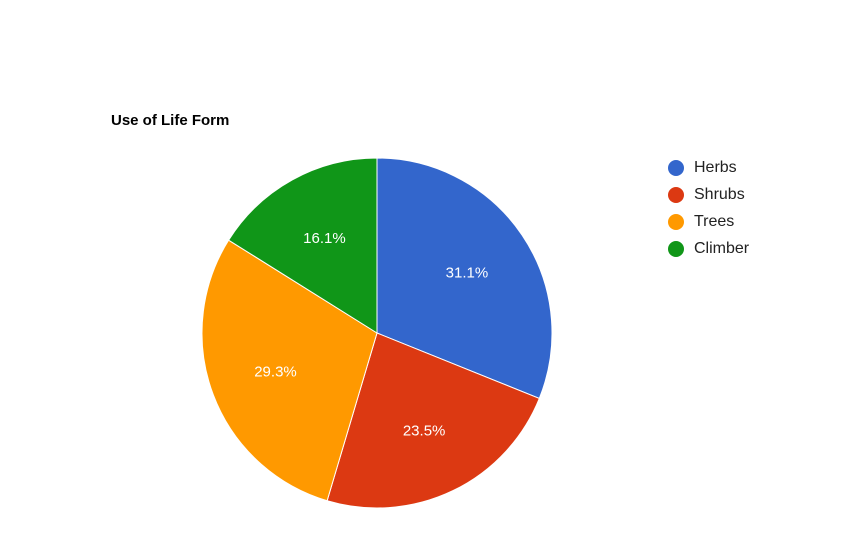 This screenshot has width=848, height=558. I want to click on legend-label-herbs: Herbs, so click(715, 167).